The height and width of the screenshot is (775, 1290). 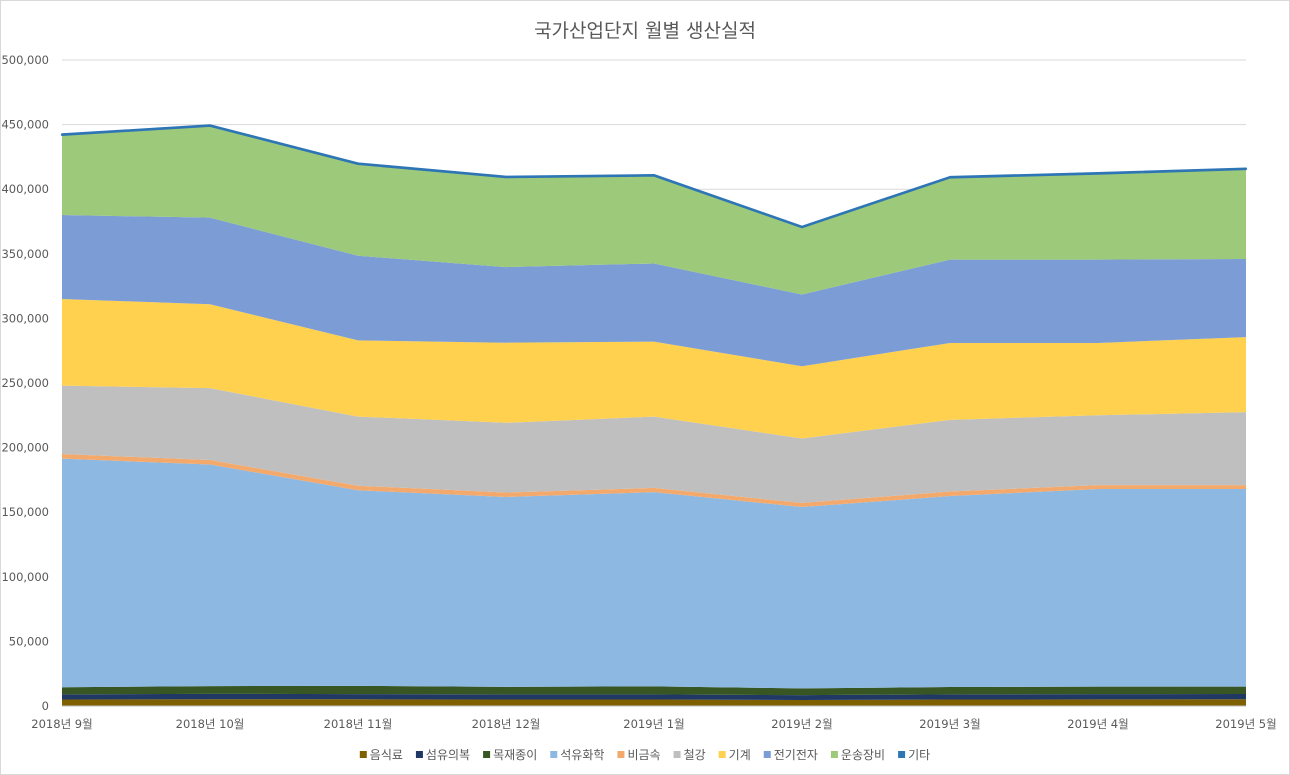 I want to click on x-tick-label: 2018년 10월, so click(x=210, y=724).